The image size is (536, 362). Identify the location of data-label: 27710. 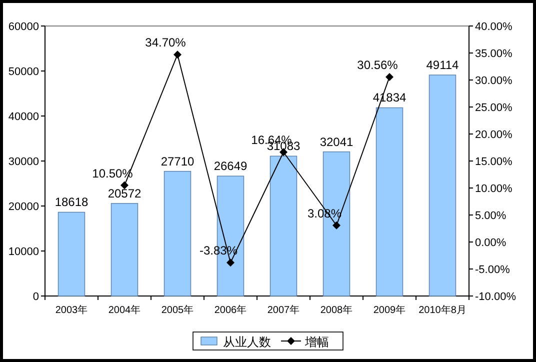
(177, 161).